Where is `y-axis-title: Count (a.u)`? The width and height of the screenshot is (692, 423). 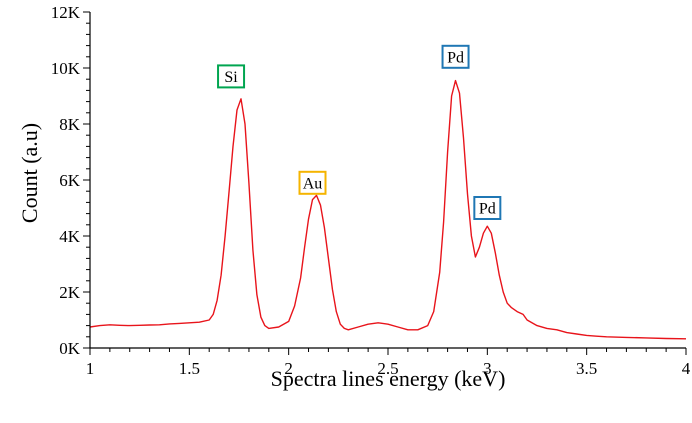 y-axis-title: Count (a.u) is located at coordinates (29, 173).